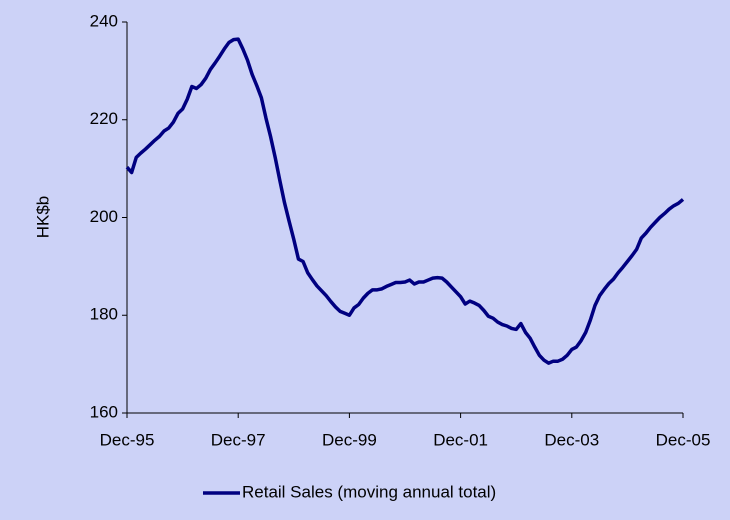  Describe the element at coordinates (571, 439) in the screenshot. I see `x-tick-label: Dec-03` at that location.